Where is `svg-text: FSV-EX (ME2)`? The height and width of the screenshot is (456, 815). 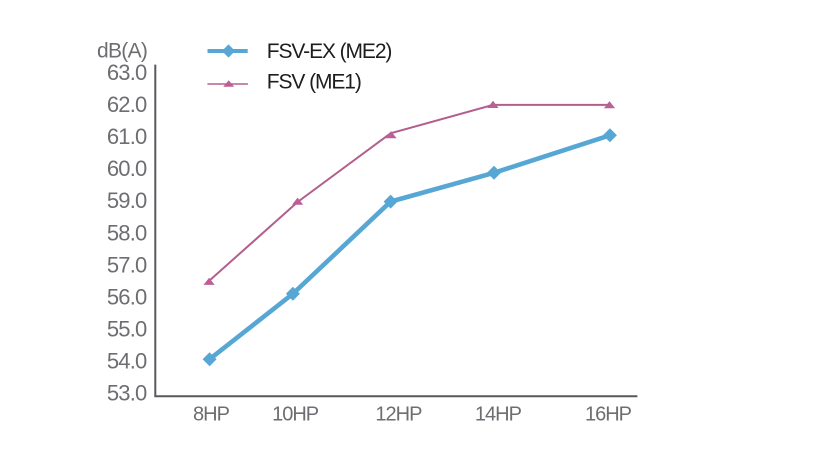
svg-text: FSV-EX (ME2) is located at coordinates (329, 51).